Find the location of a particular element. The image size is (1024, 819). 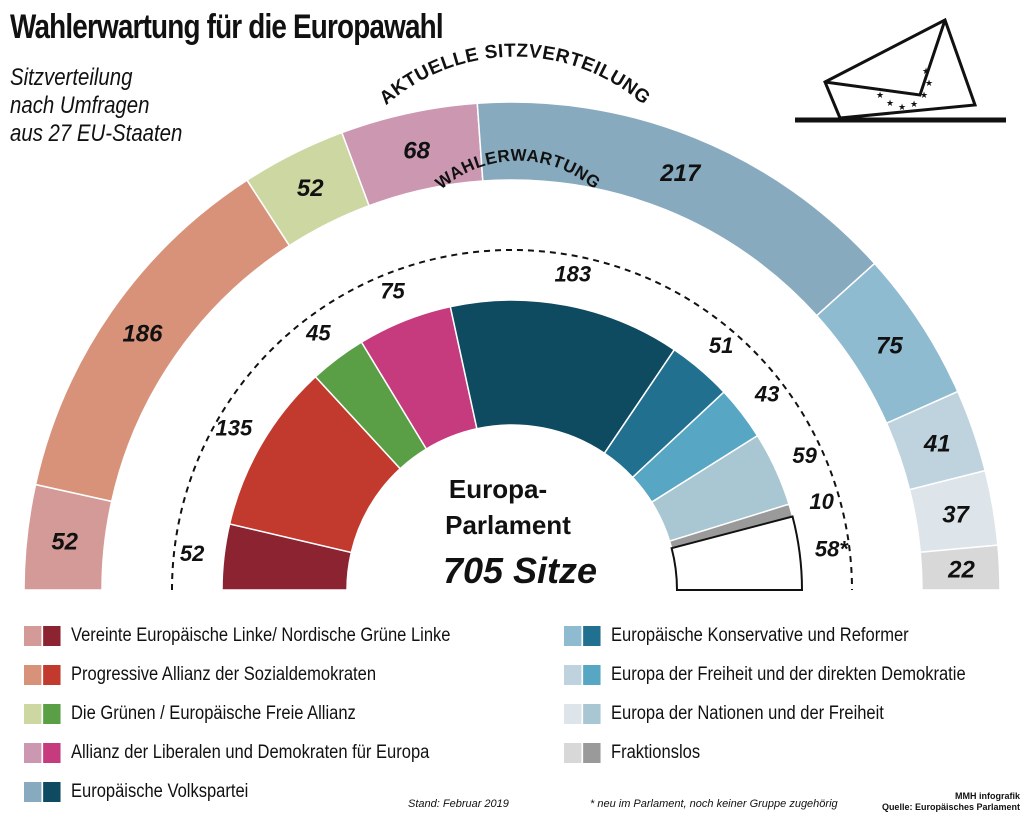

outer-value-label-4: 217 is located at coordinates (680, 173).